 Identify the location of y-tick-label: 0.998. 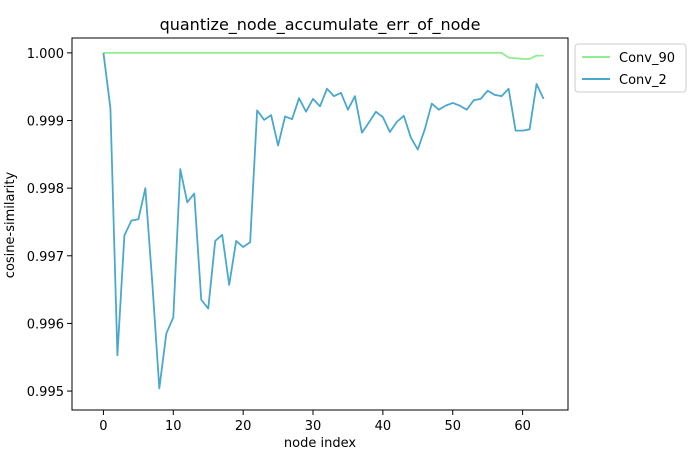
(45, 189).